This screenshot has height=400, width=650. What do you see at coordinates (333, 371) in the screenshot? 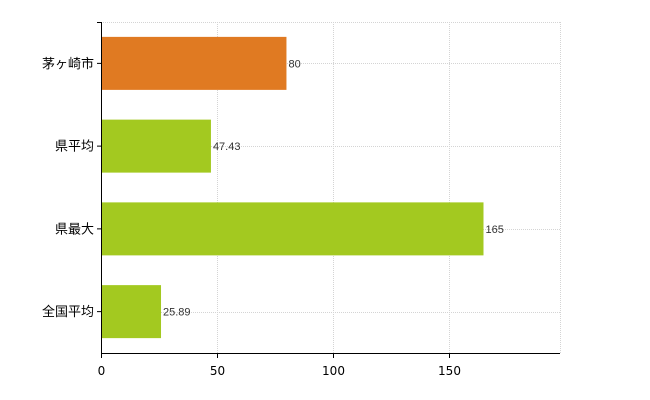
I see `x-tick-label: 100` at bounding box center [333, 371].